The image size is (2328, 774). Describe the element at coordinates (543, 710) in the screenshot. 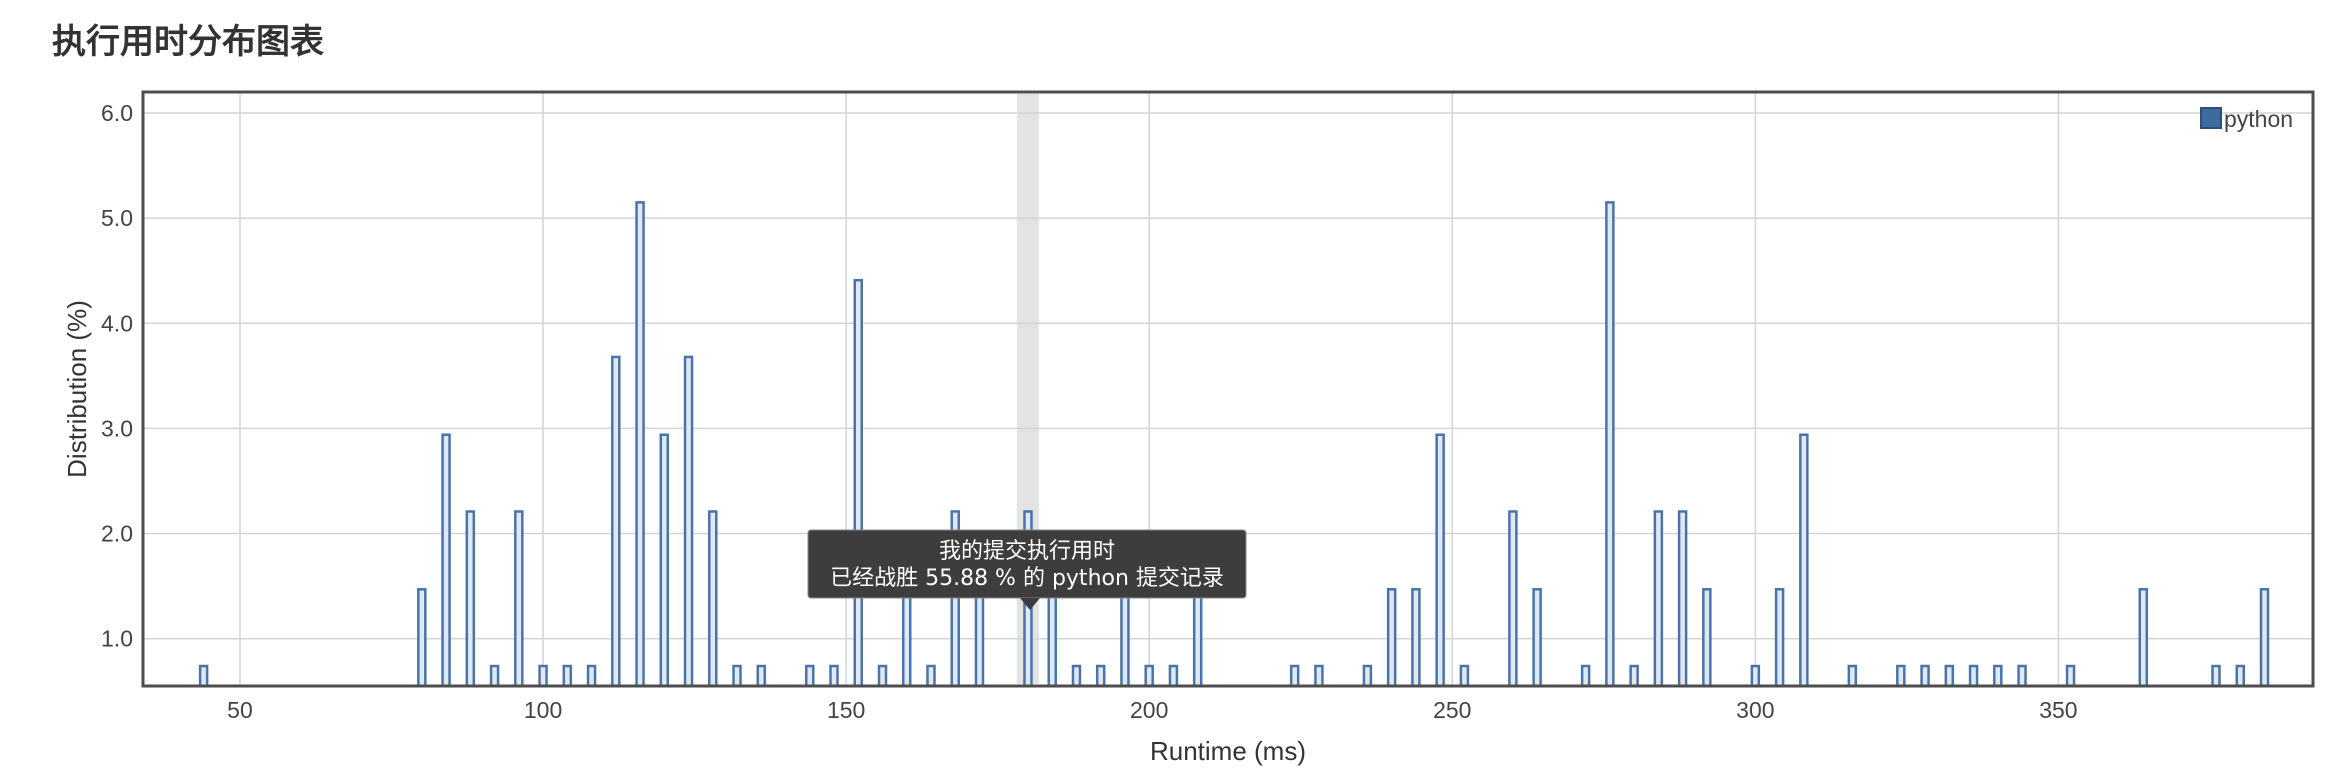

I see `x-tick-label: 100` at that location.